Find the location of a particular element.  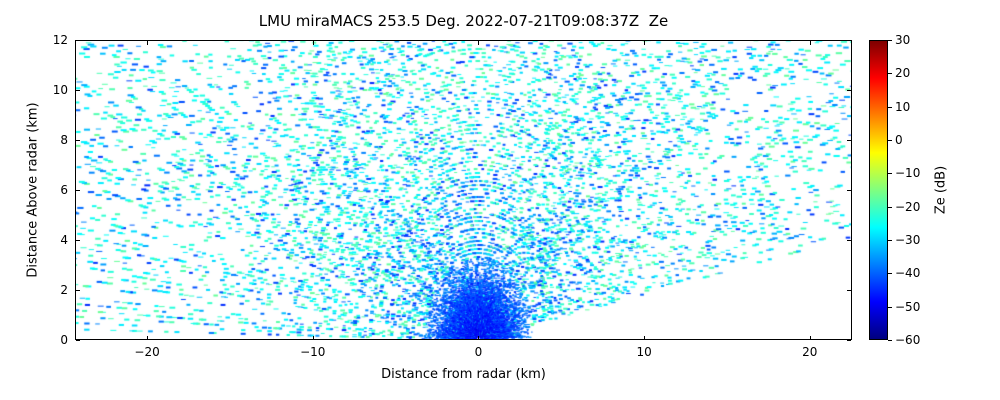

colorbar is located at coordinates (878, 190).